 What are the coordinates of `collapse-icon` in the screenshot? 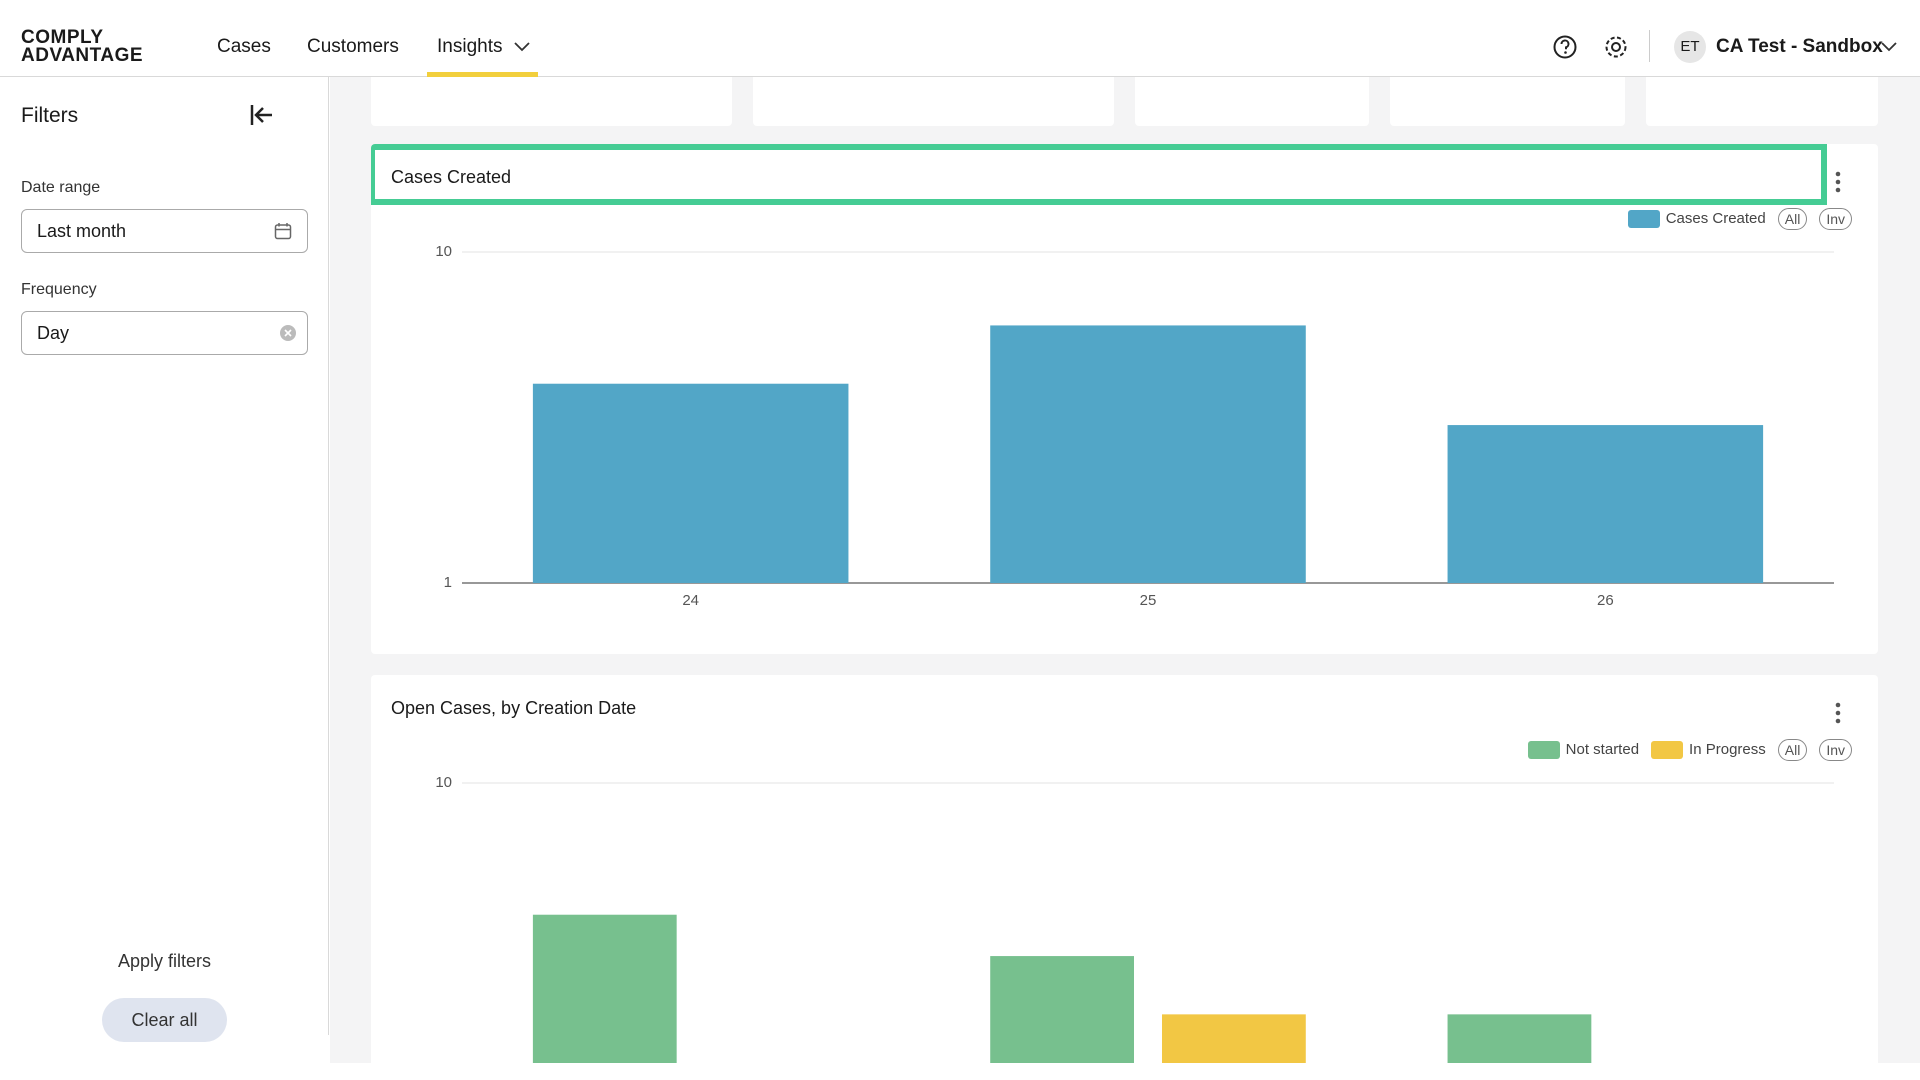 It's located at (262, 115).